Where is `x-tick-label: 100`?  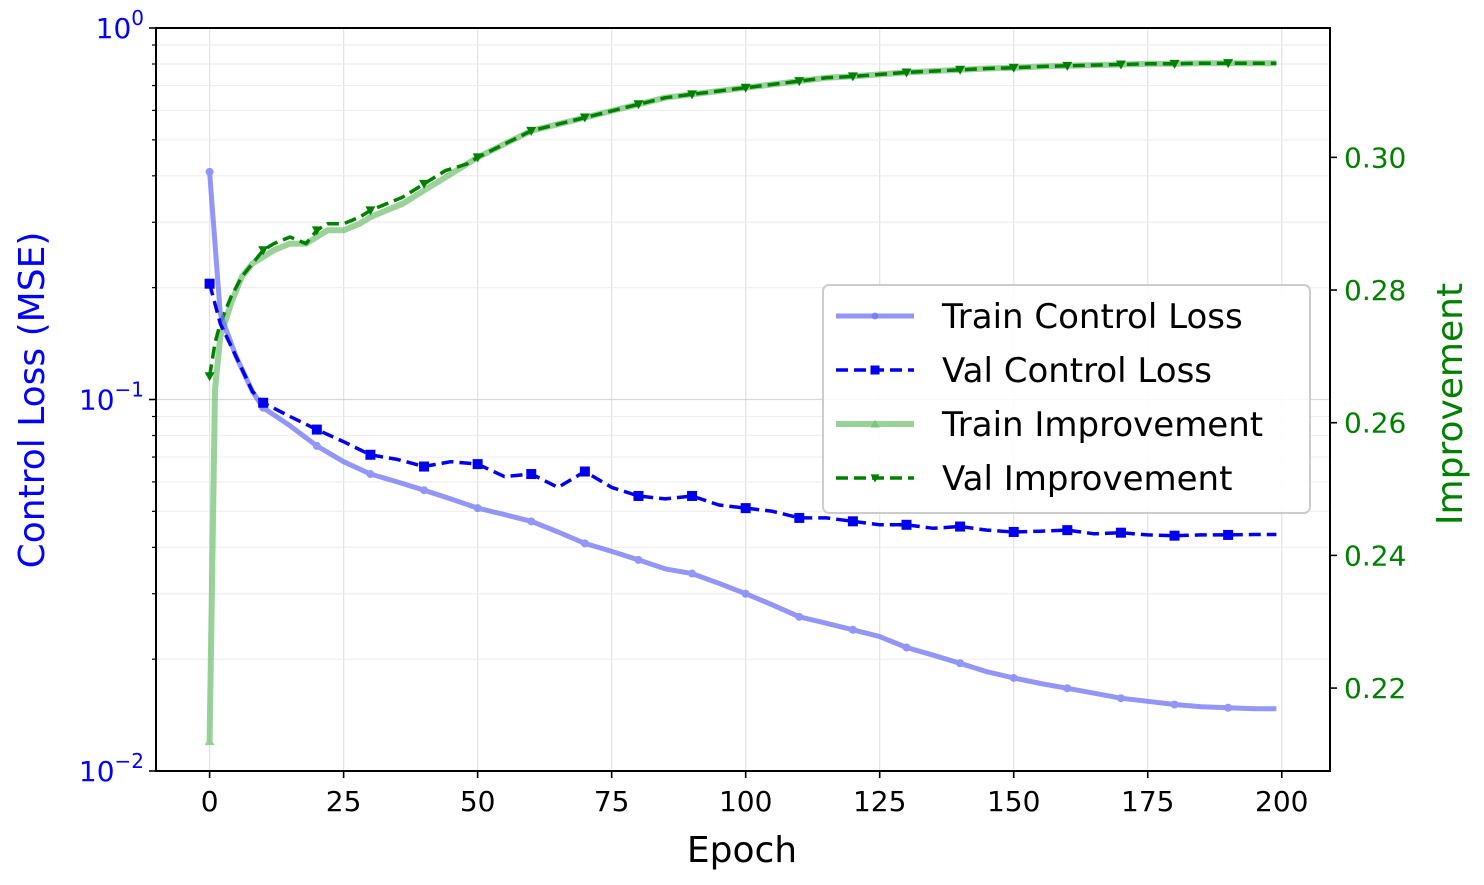 x-tick-label: 100 is located at coordinates (745, 801).